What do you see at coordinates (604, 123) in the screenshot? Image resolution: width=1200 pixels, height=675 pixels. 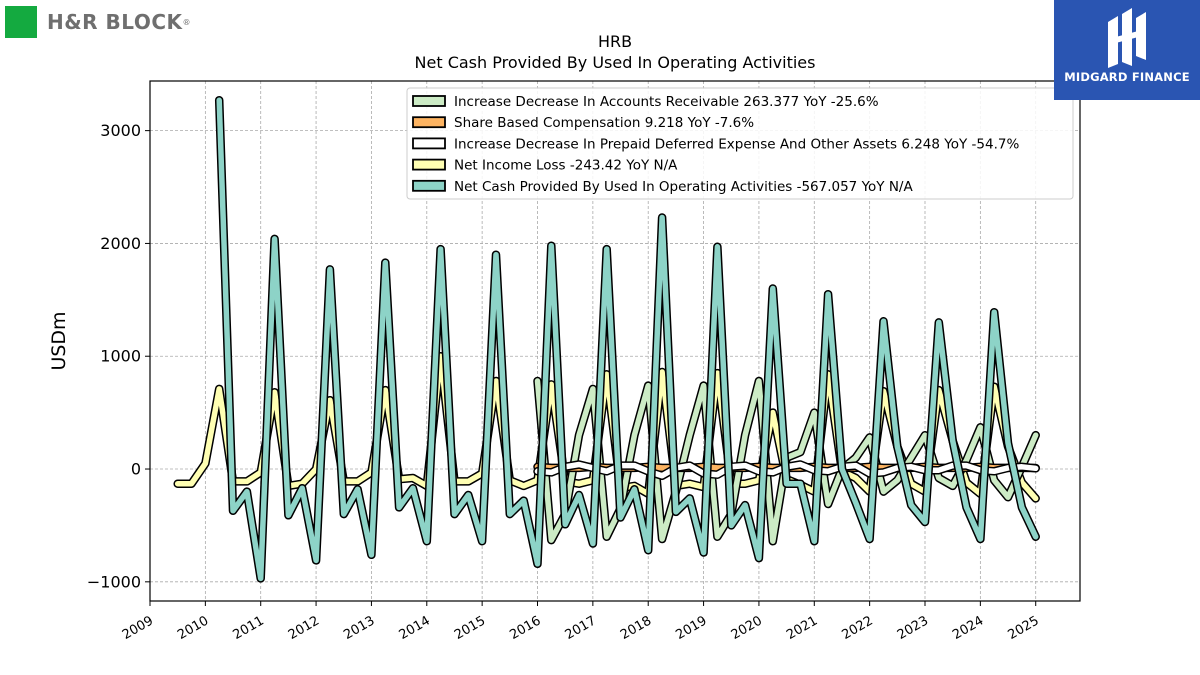 I see `legend-entry: Share Based Compensation 9.218 YoY -7.6%` at bounding box center [604, 123].